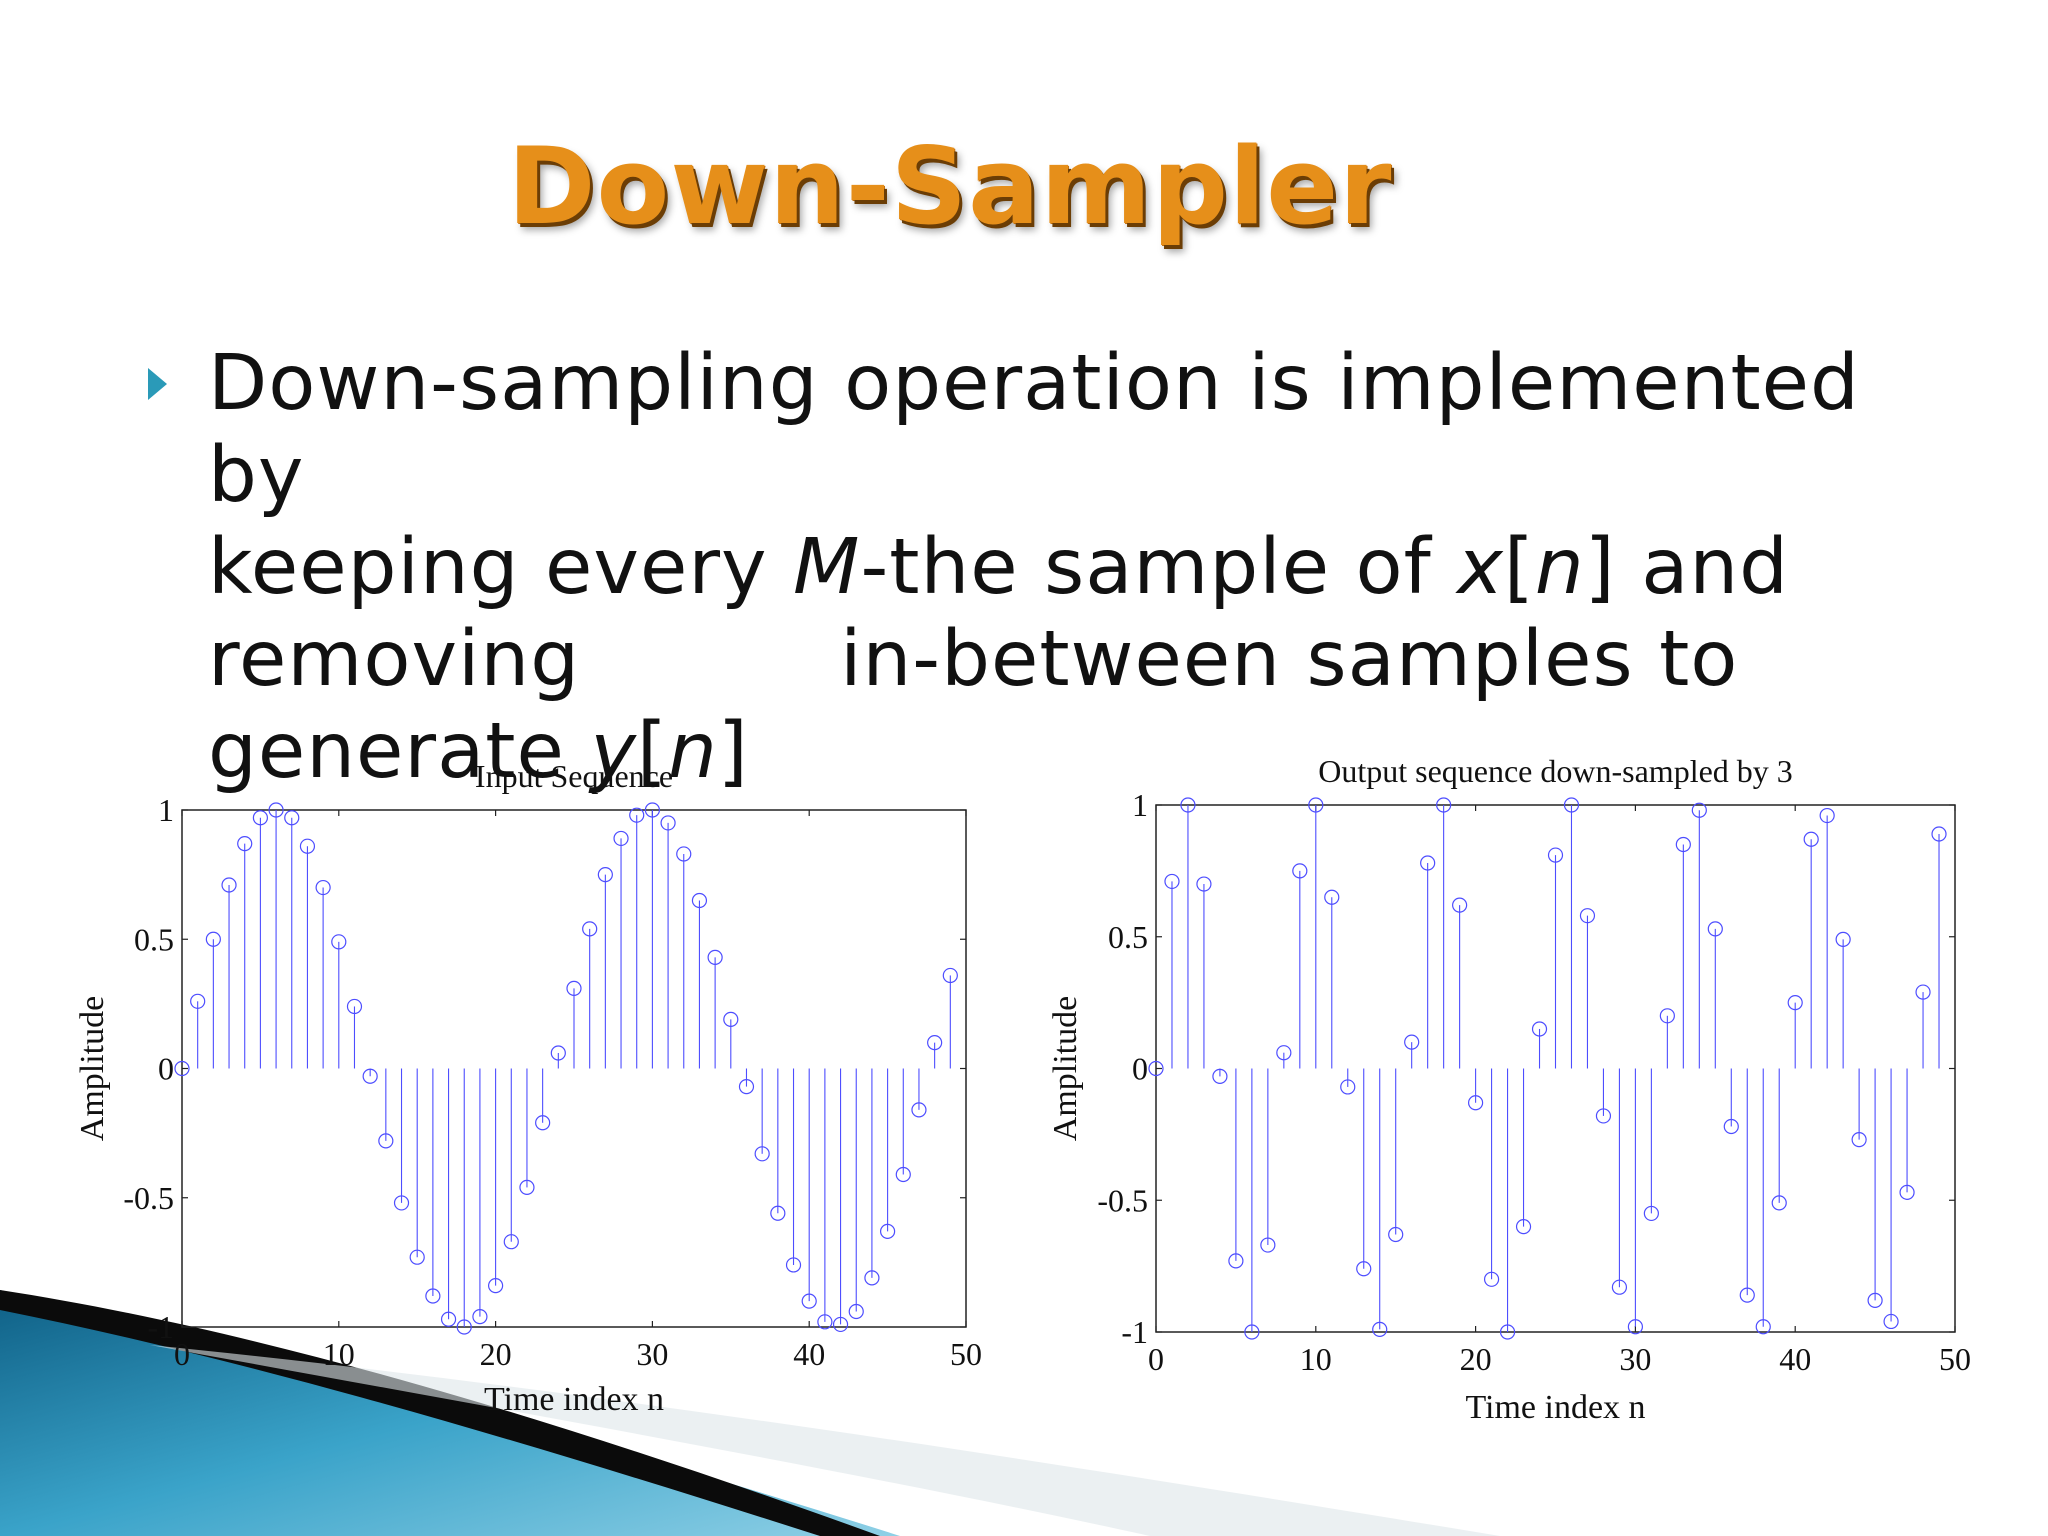 This screenshot has width=2048, height=1536. What do you see at coordinates (182, 1354) in the screenshot?
I see `chart0-xtick-label: 0` at bounding box center [182, 1354].